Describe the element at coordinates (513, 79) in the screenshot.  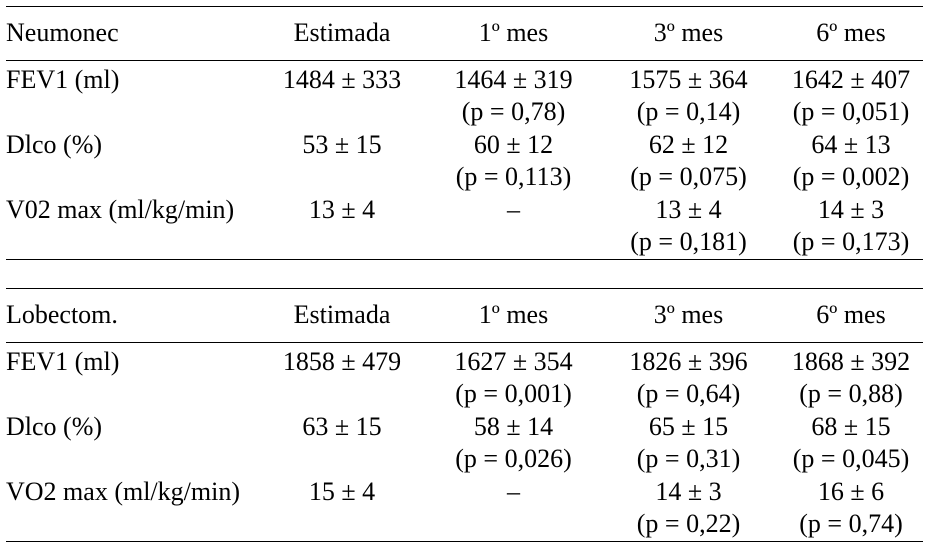
I see `cell-value: 1464 ± 319` at that location.